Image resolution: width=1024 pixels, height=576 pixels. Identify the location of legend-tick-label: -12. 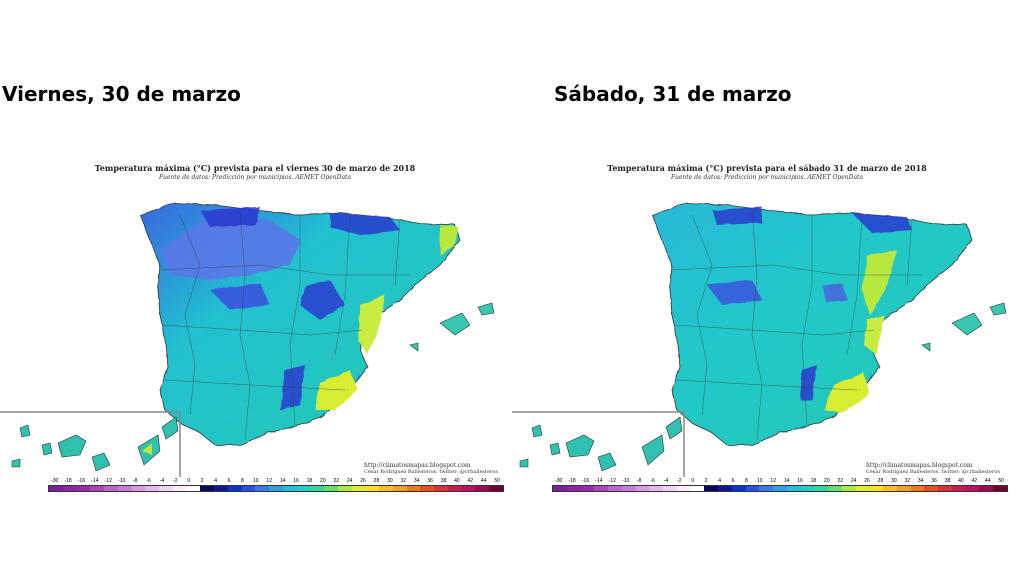
(612, 481).